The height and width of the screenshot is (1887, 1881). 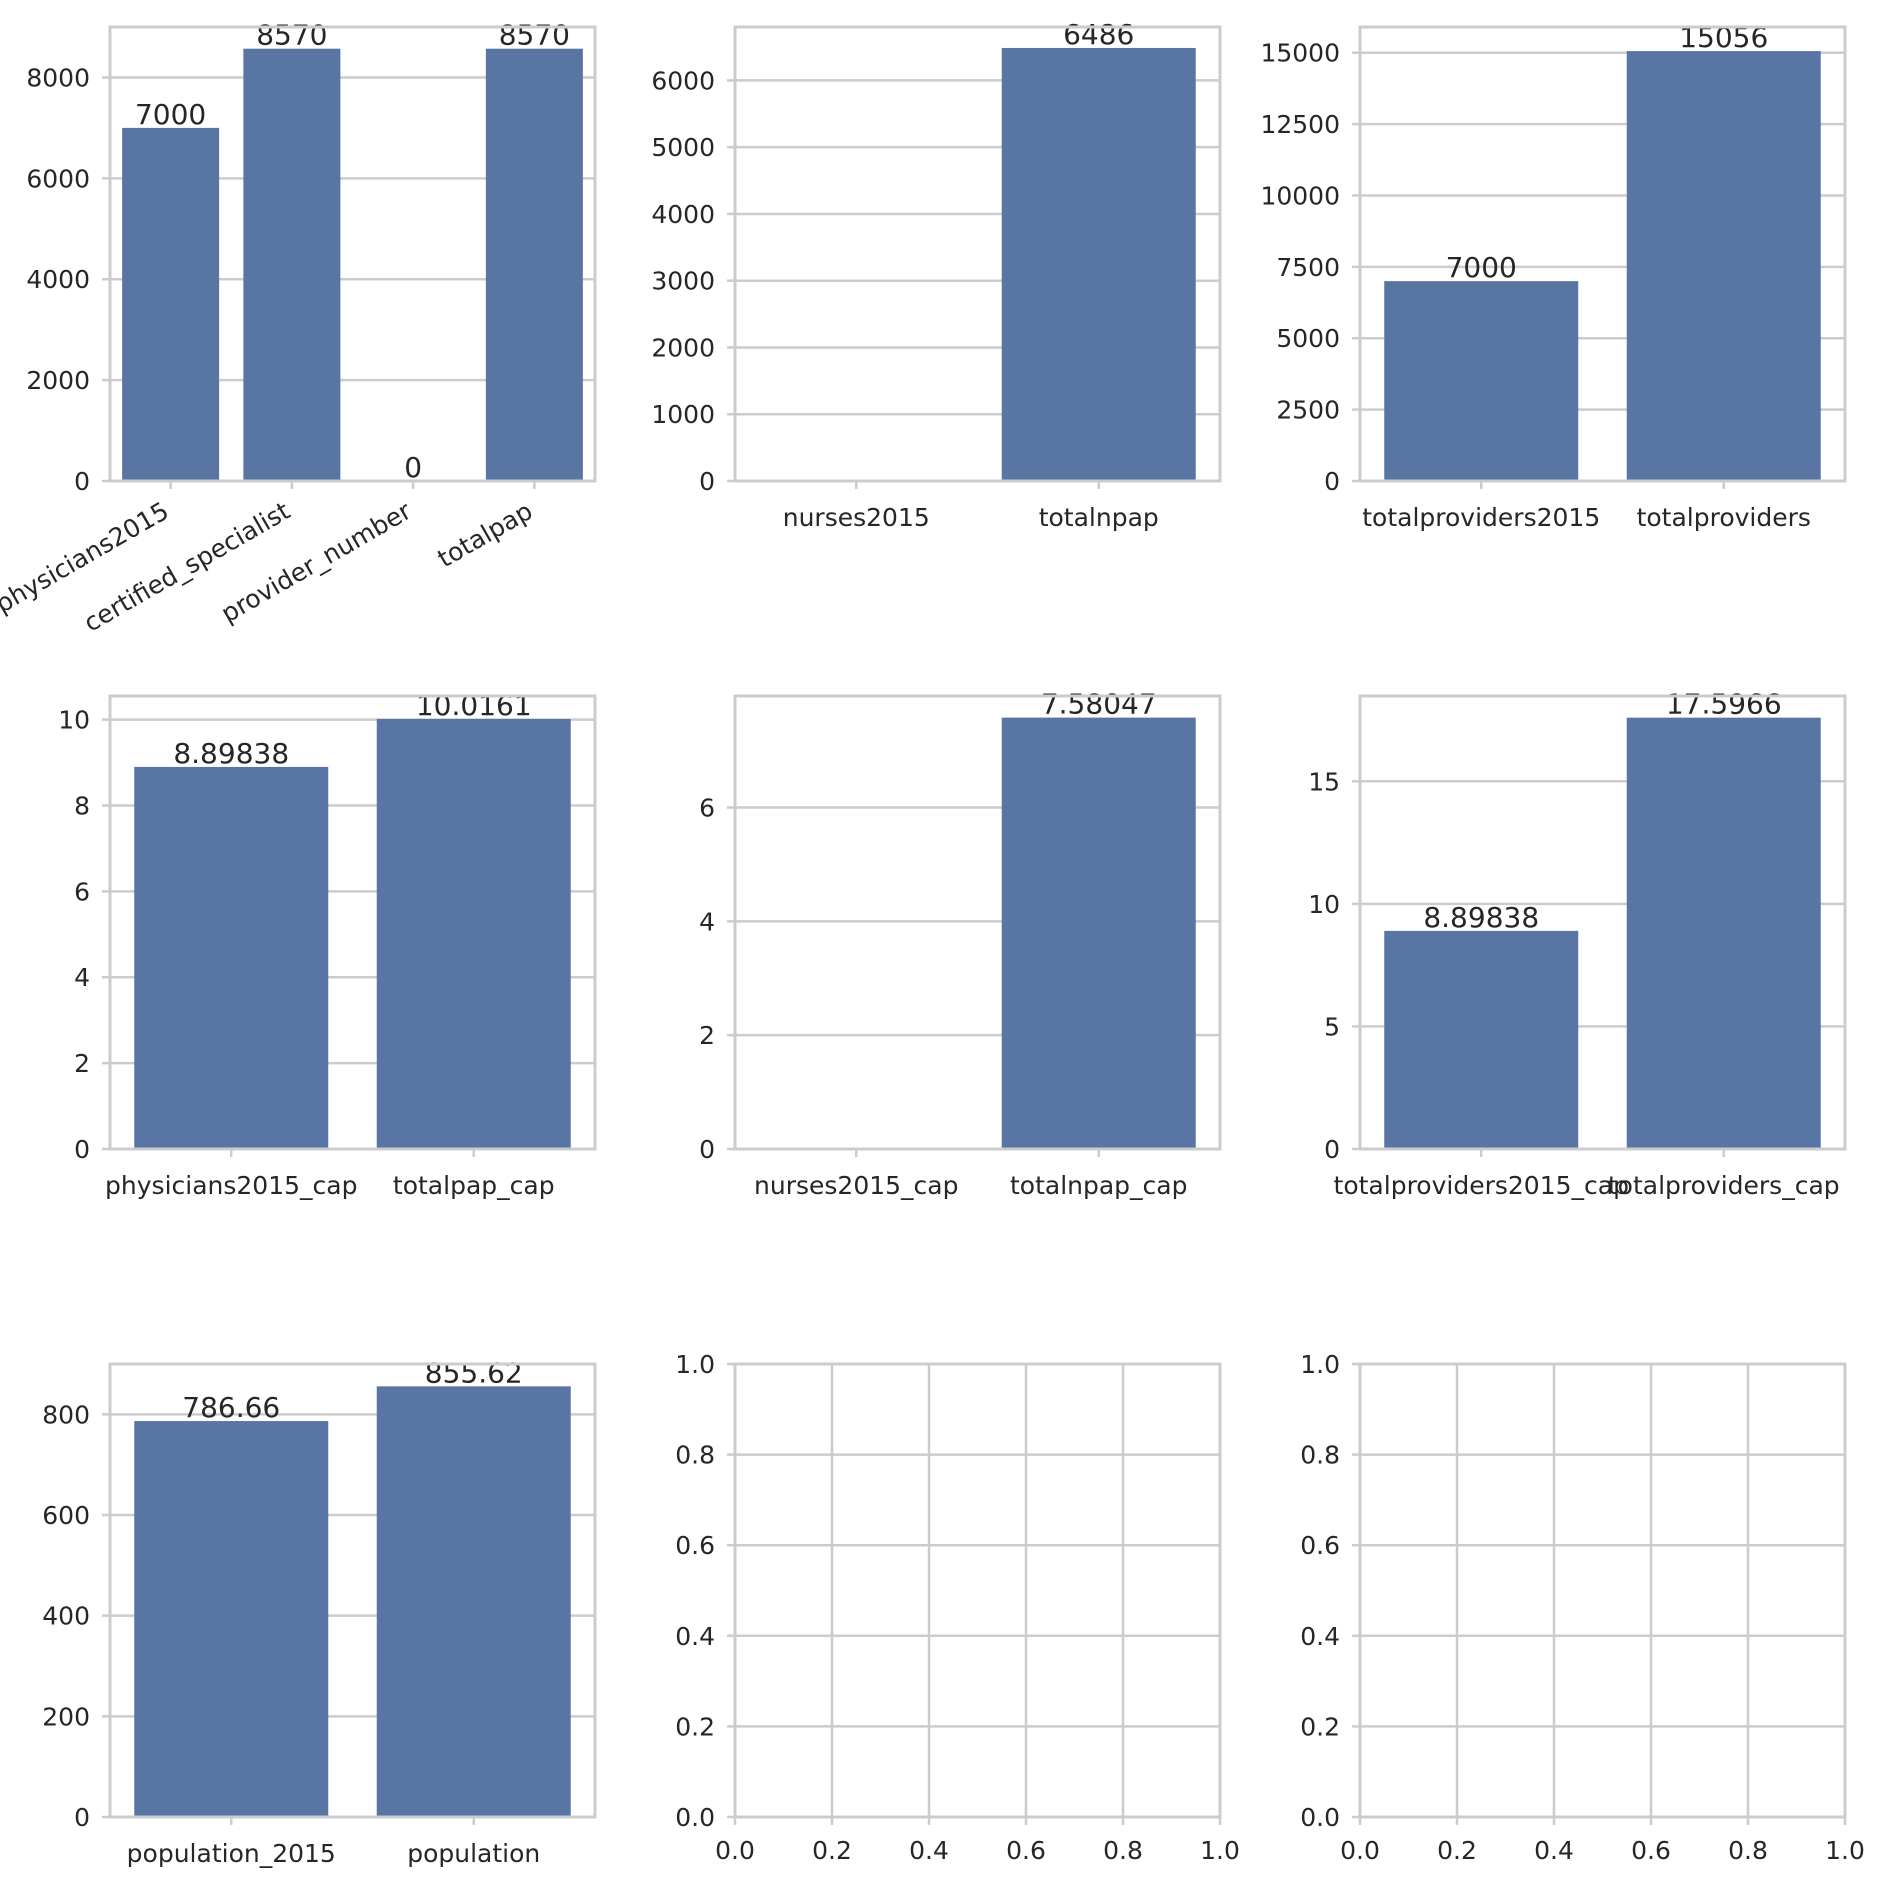 What do you see at coordinates (1308, 410) in the screenshot?
I see `y-tick-label: 2500` at bounding box center [1308, 410].